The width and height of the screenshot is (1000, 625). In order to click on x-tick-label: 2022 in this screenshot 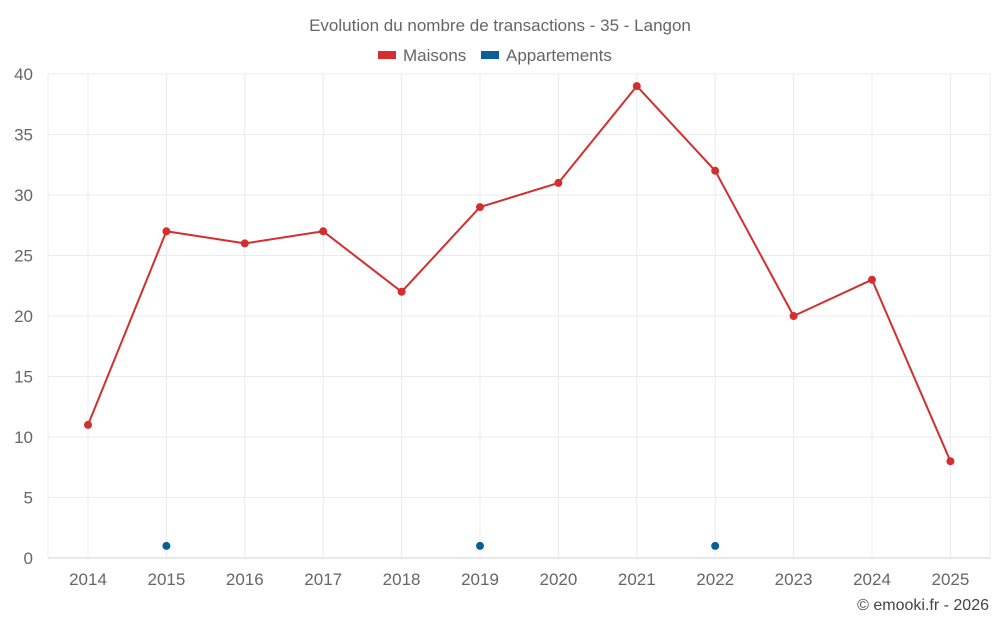, I will do `click(715, 579)`.